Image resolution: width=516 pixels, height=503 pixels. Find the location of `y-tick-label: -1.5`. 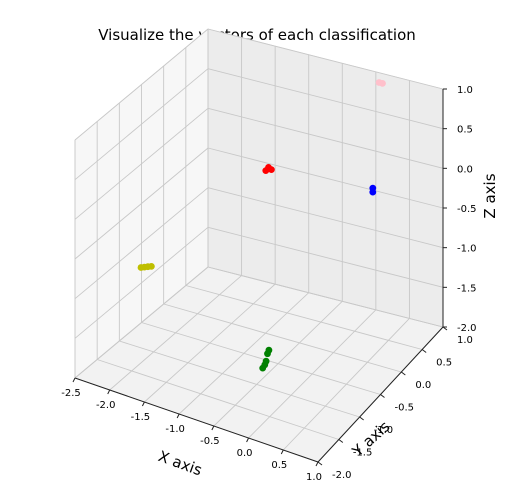

y-tick-label: -1.5 is located at coordinates (363, 453).